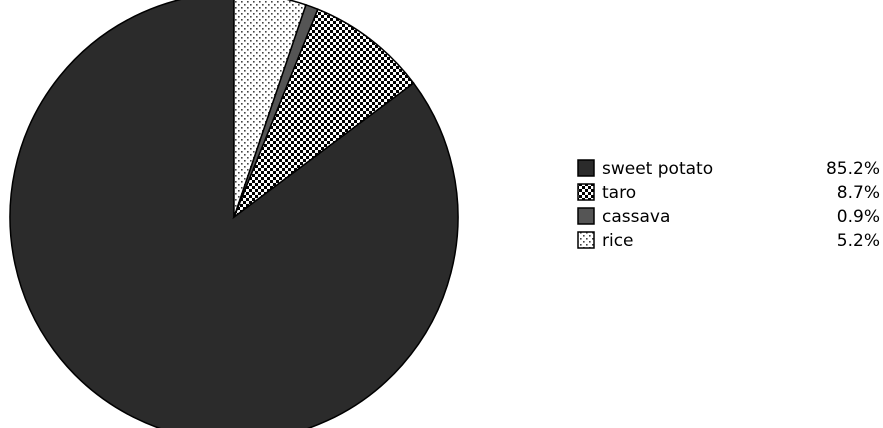  I want to click on pie-slice-rice, so click(270, 109).